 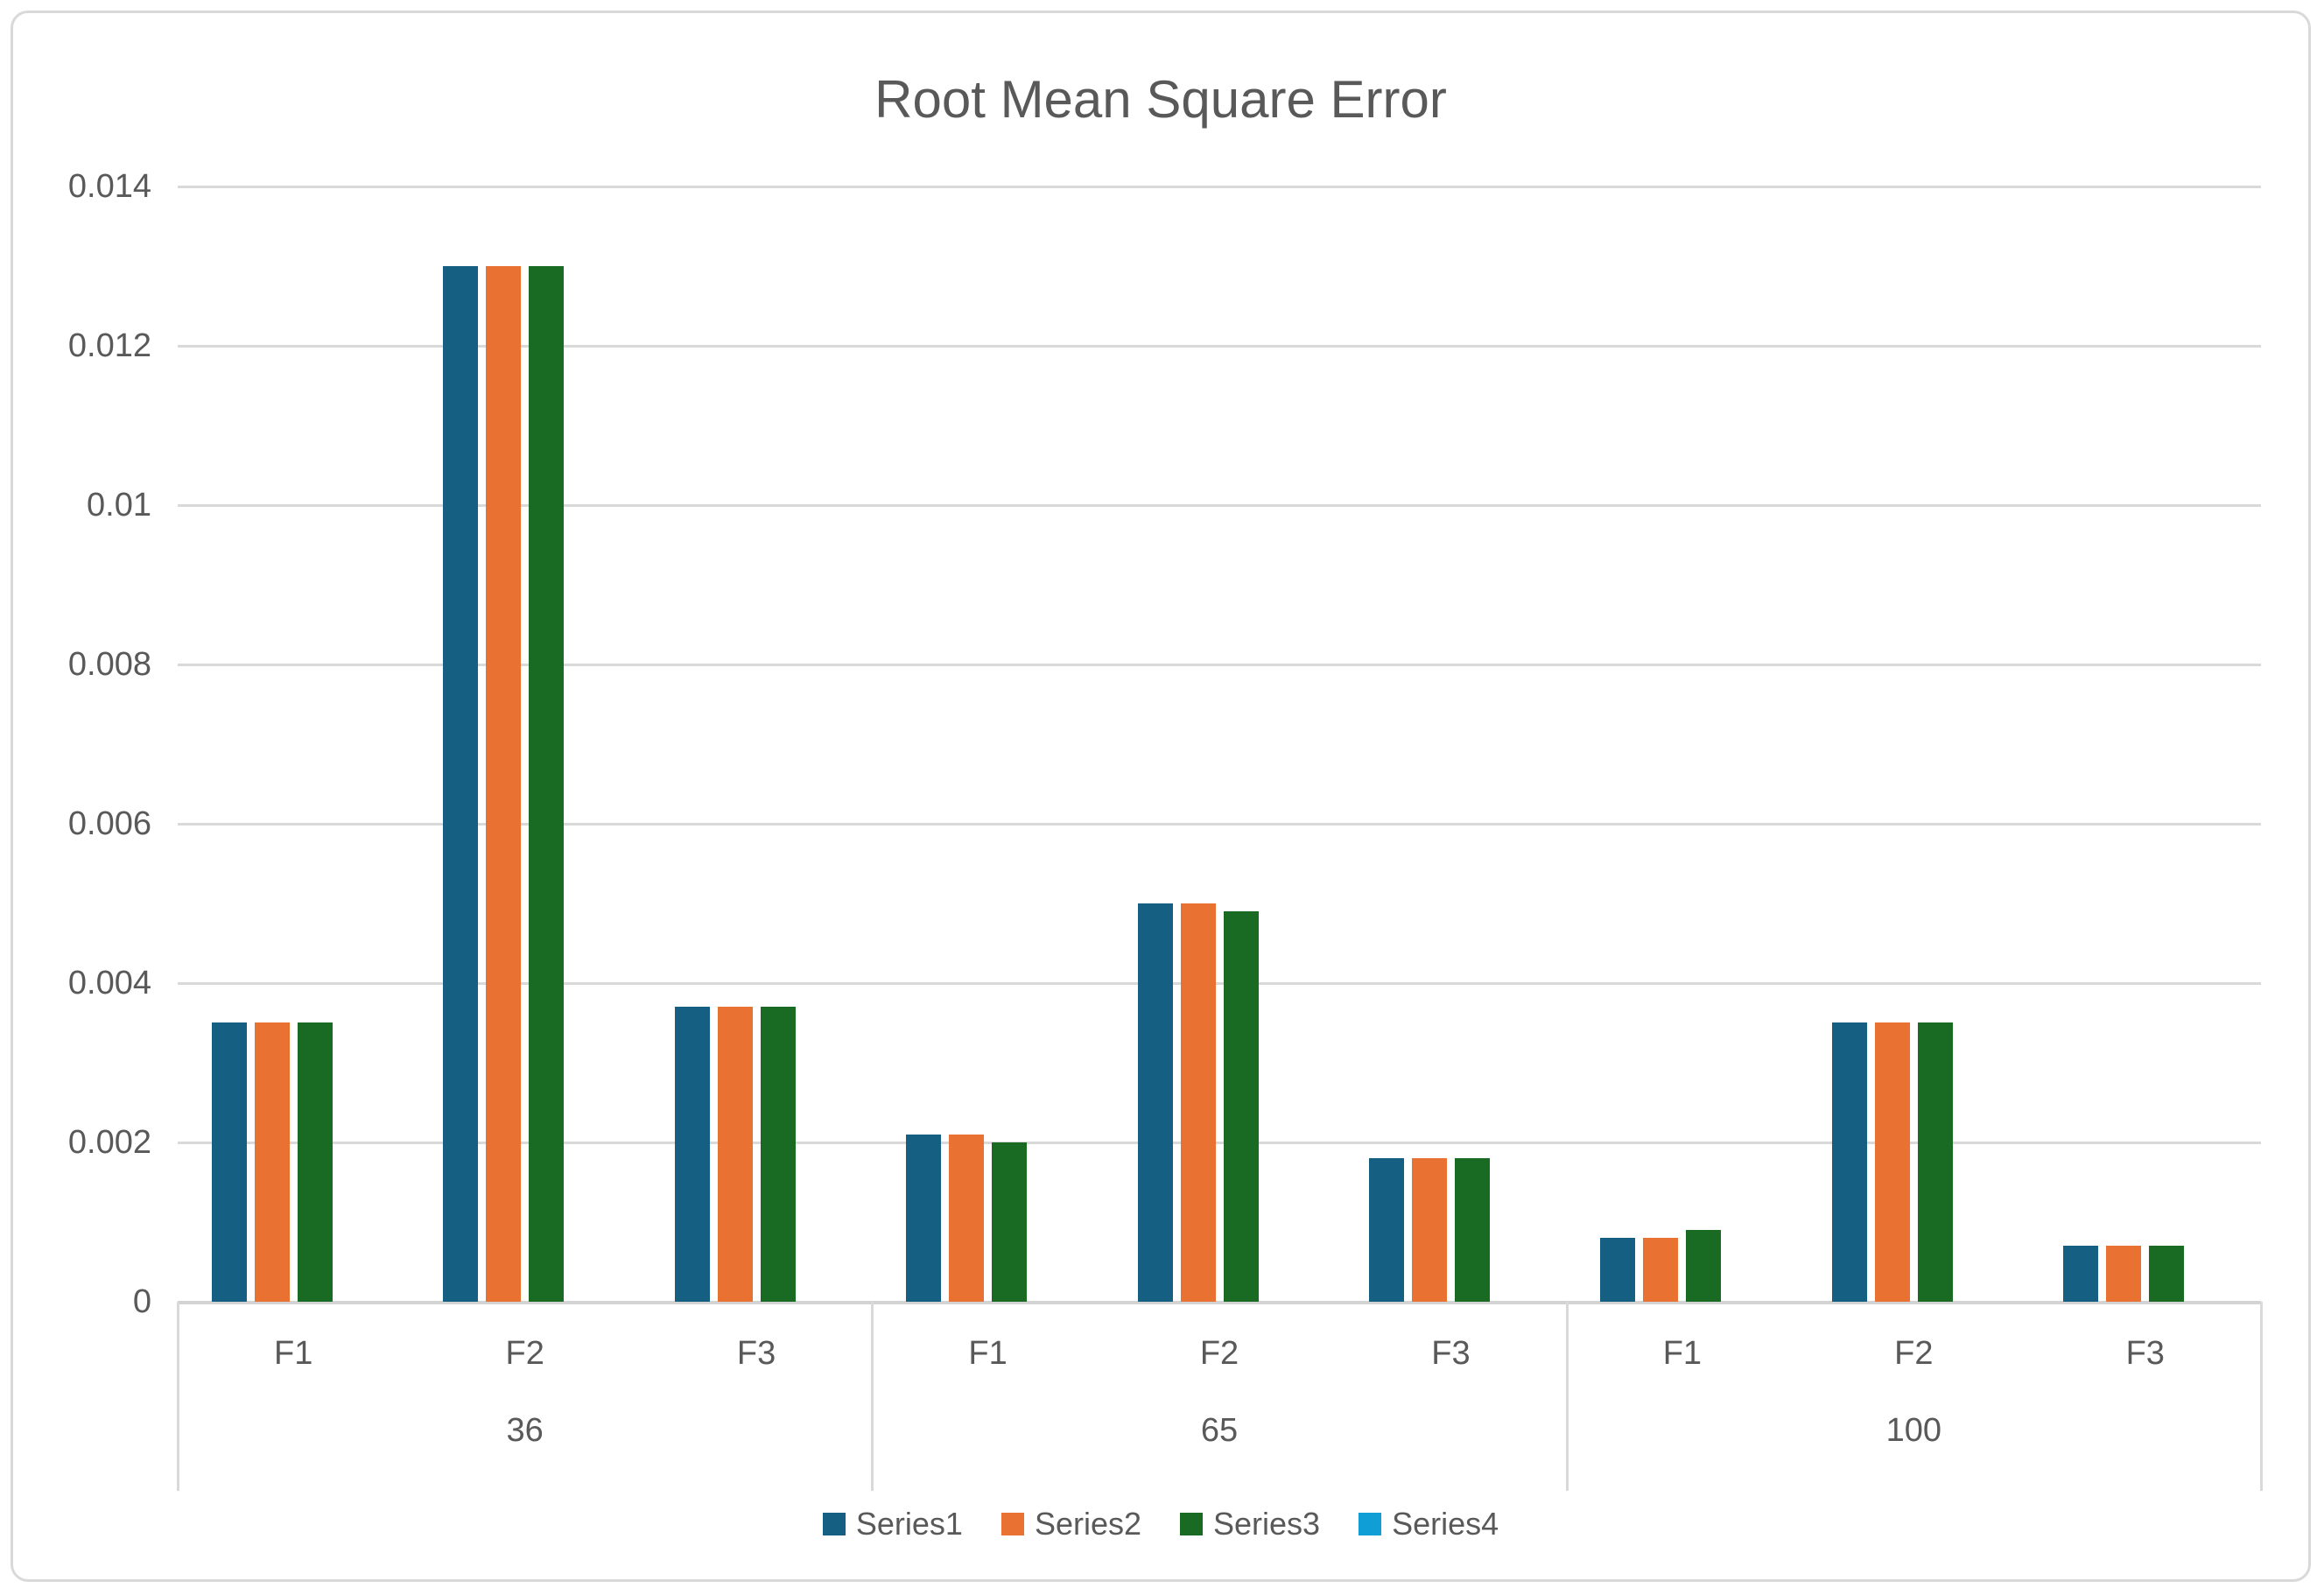 I want to click on bar-series1-36-f3, so click(x=693, y=1154).